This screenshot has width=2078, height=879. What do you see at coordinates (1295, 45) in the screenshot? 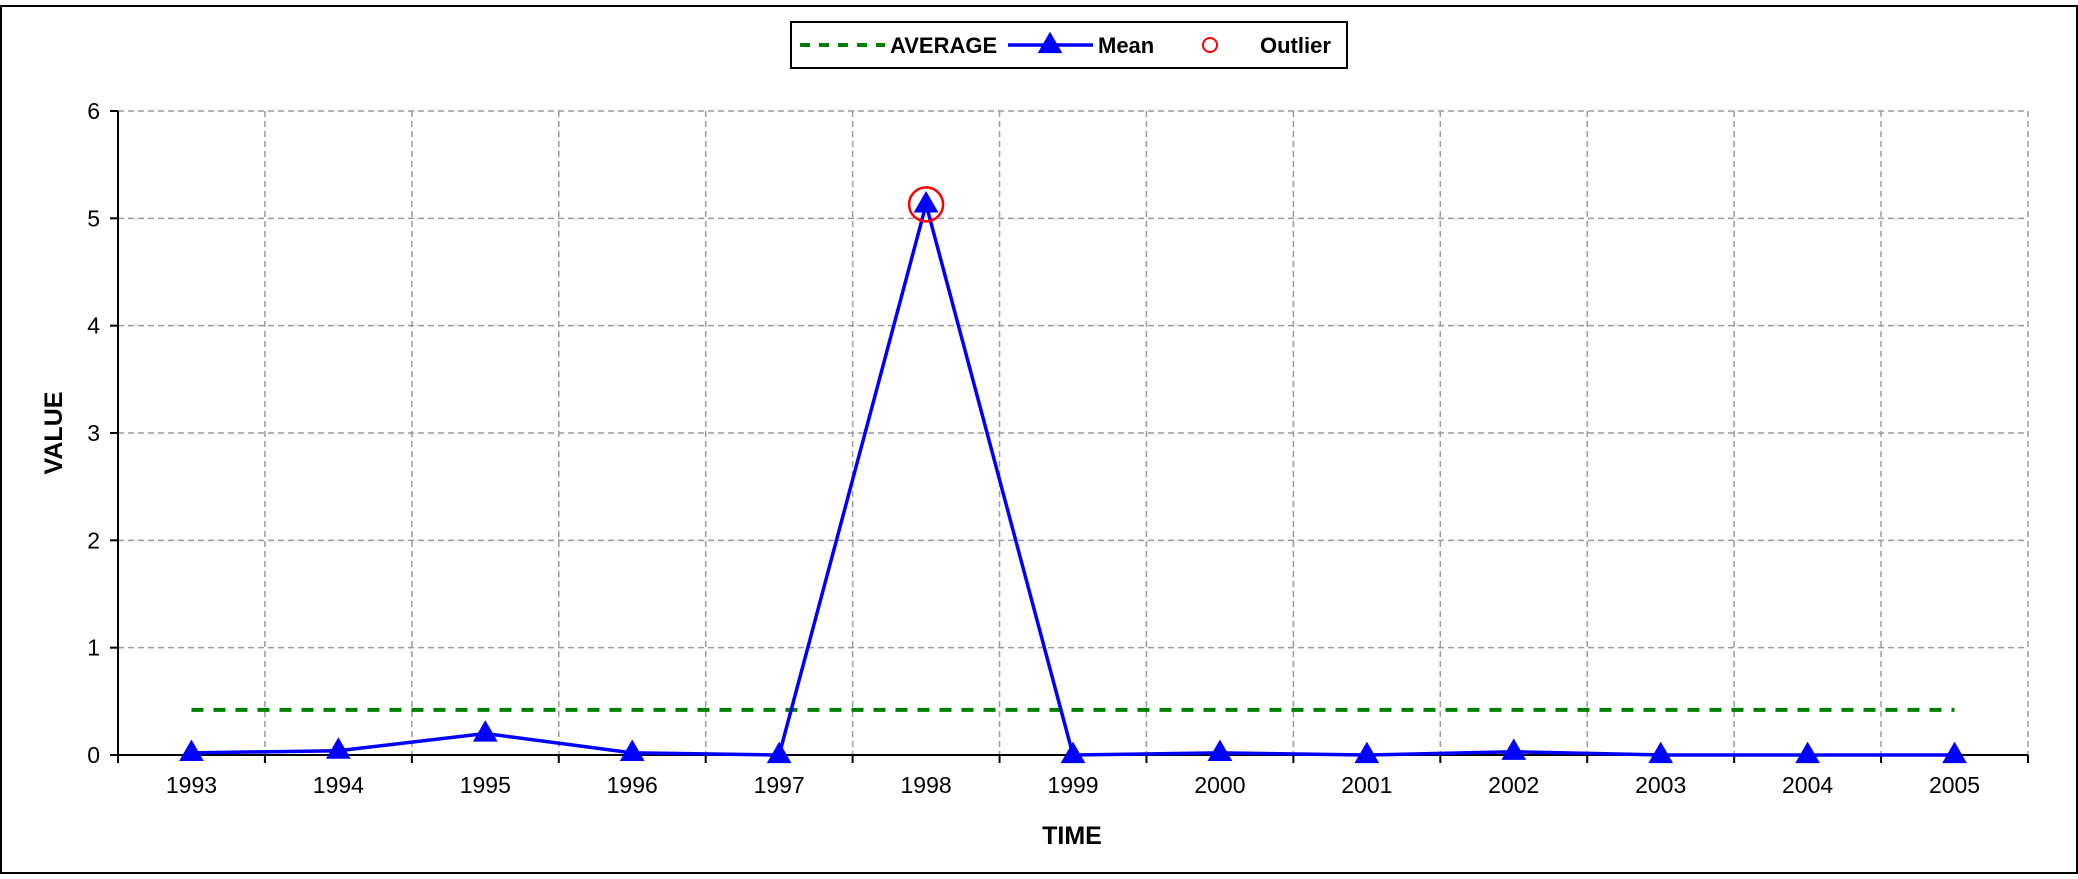
I see `legend-outlier-label: Outlier` at bounding box center [1295, 45].